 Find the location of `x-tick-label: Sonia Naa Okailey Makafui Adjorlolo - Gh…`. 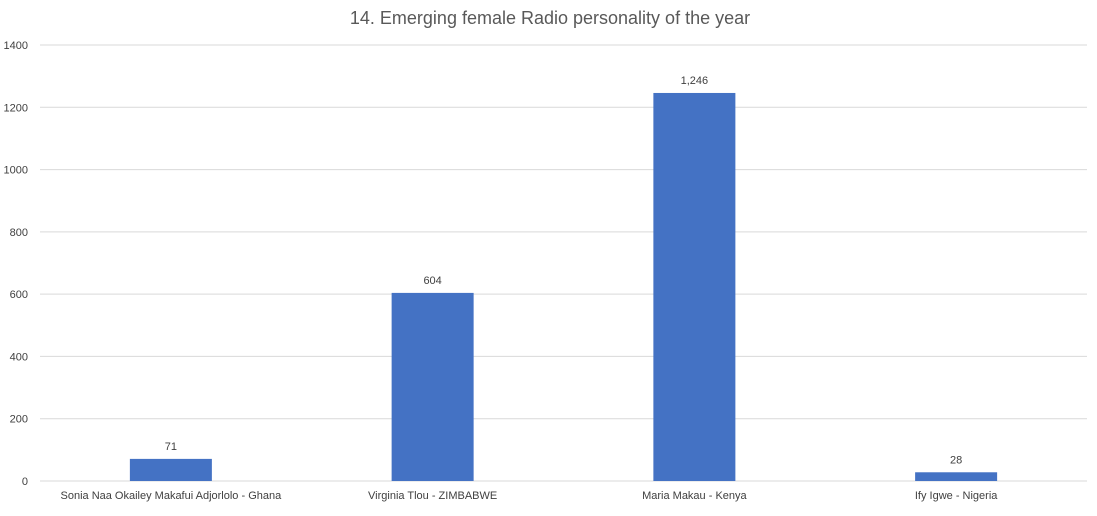

x-tick-label: Sonia Naa Okailey Makafui Adjorlolo - Gh… is located at coordinates (172, 496).